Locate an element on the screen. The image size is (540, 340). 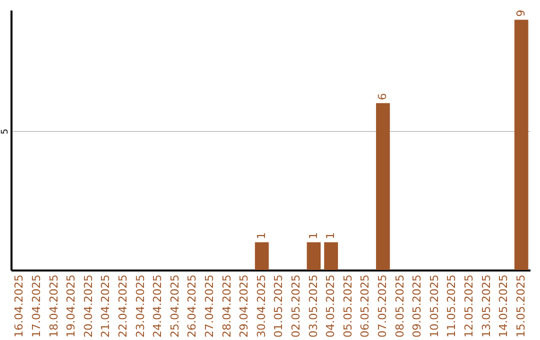
data-label: 9 is located at coordinates (521, 13).